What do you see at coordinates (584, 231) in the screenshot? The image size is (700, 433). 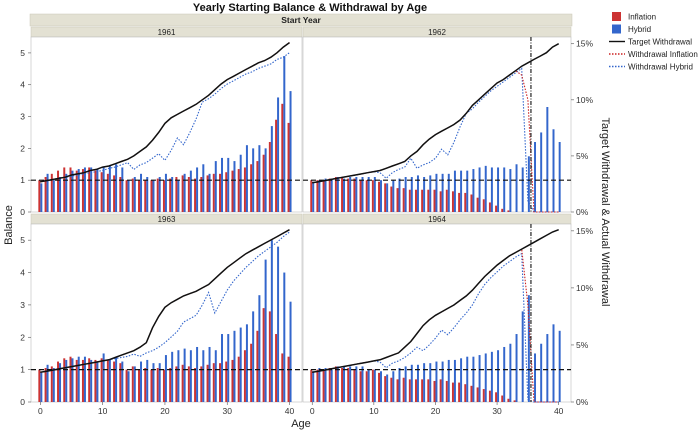 I see `y-right-tick-label: 15%` at bounding box center [584, 231].